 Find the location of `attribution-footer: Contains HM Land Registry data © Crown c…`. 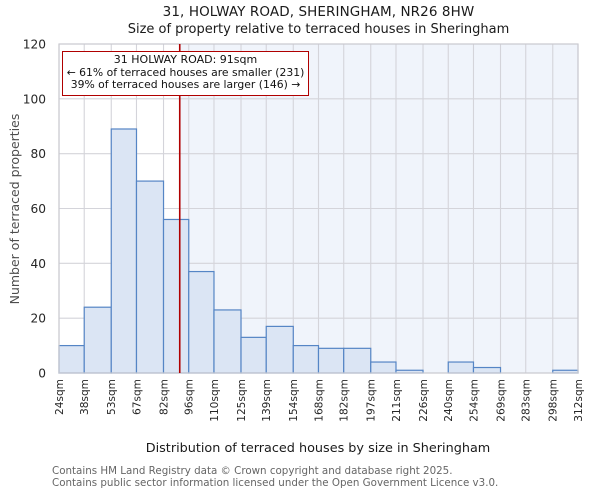

attribution-footer: Contains HM Land Registry data © Crown c… is located at coordinates (275, 477).